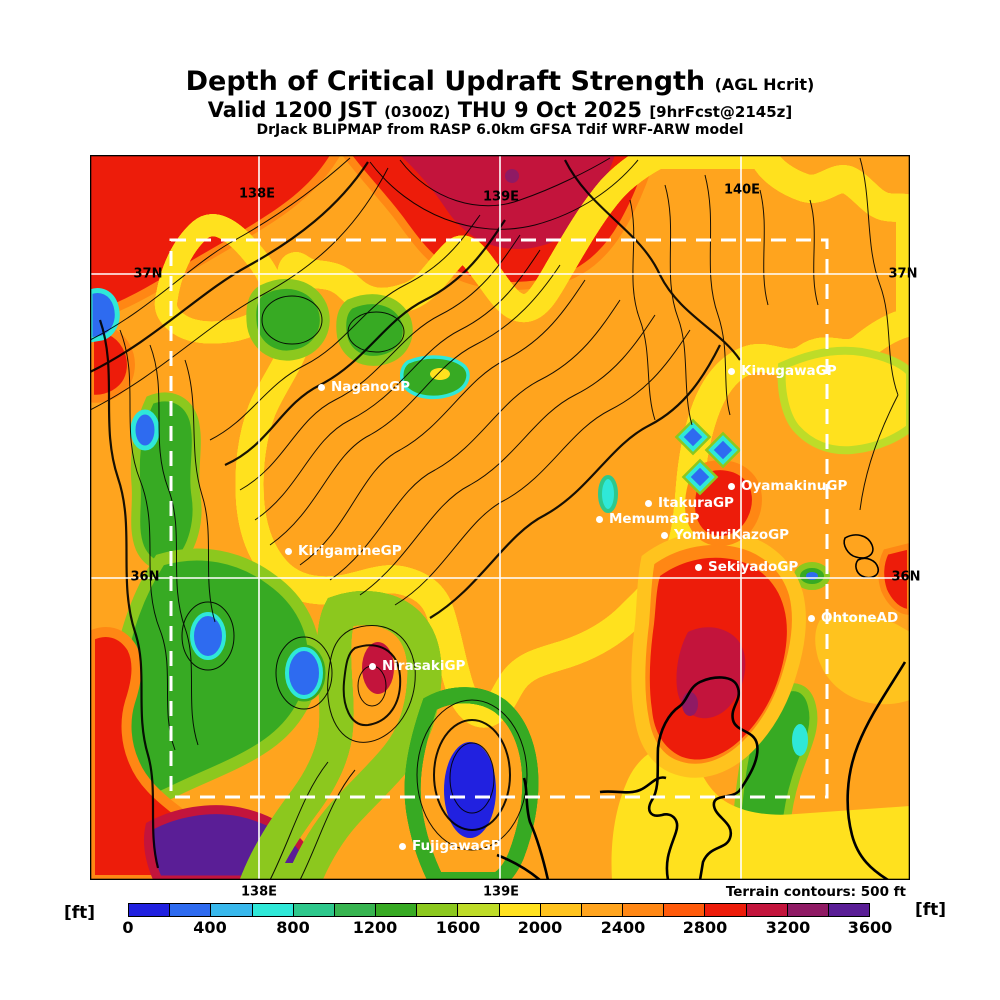 Image resolution: width=1000 pixels, height=1000 pixels. What do you see at coordinates (550, 110) in the screenshot?
I see `valid-date: THU 9 Oct 2025` at bounding box center [550, 110].